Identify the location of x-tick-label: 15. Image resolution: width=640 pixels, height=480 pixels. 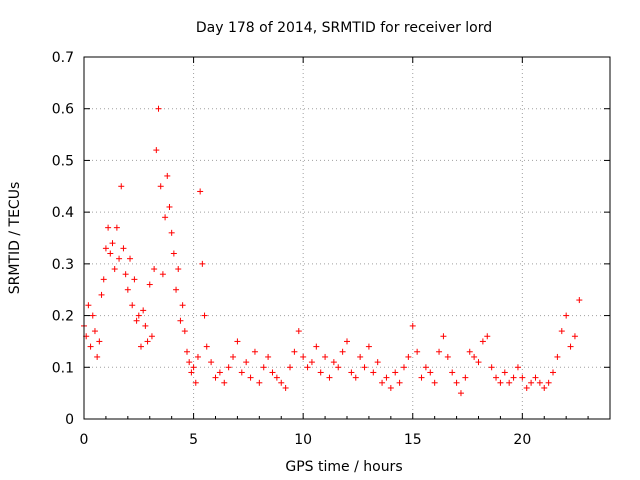
(413, 440).